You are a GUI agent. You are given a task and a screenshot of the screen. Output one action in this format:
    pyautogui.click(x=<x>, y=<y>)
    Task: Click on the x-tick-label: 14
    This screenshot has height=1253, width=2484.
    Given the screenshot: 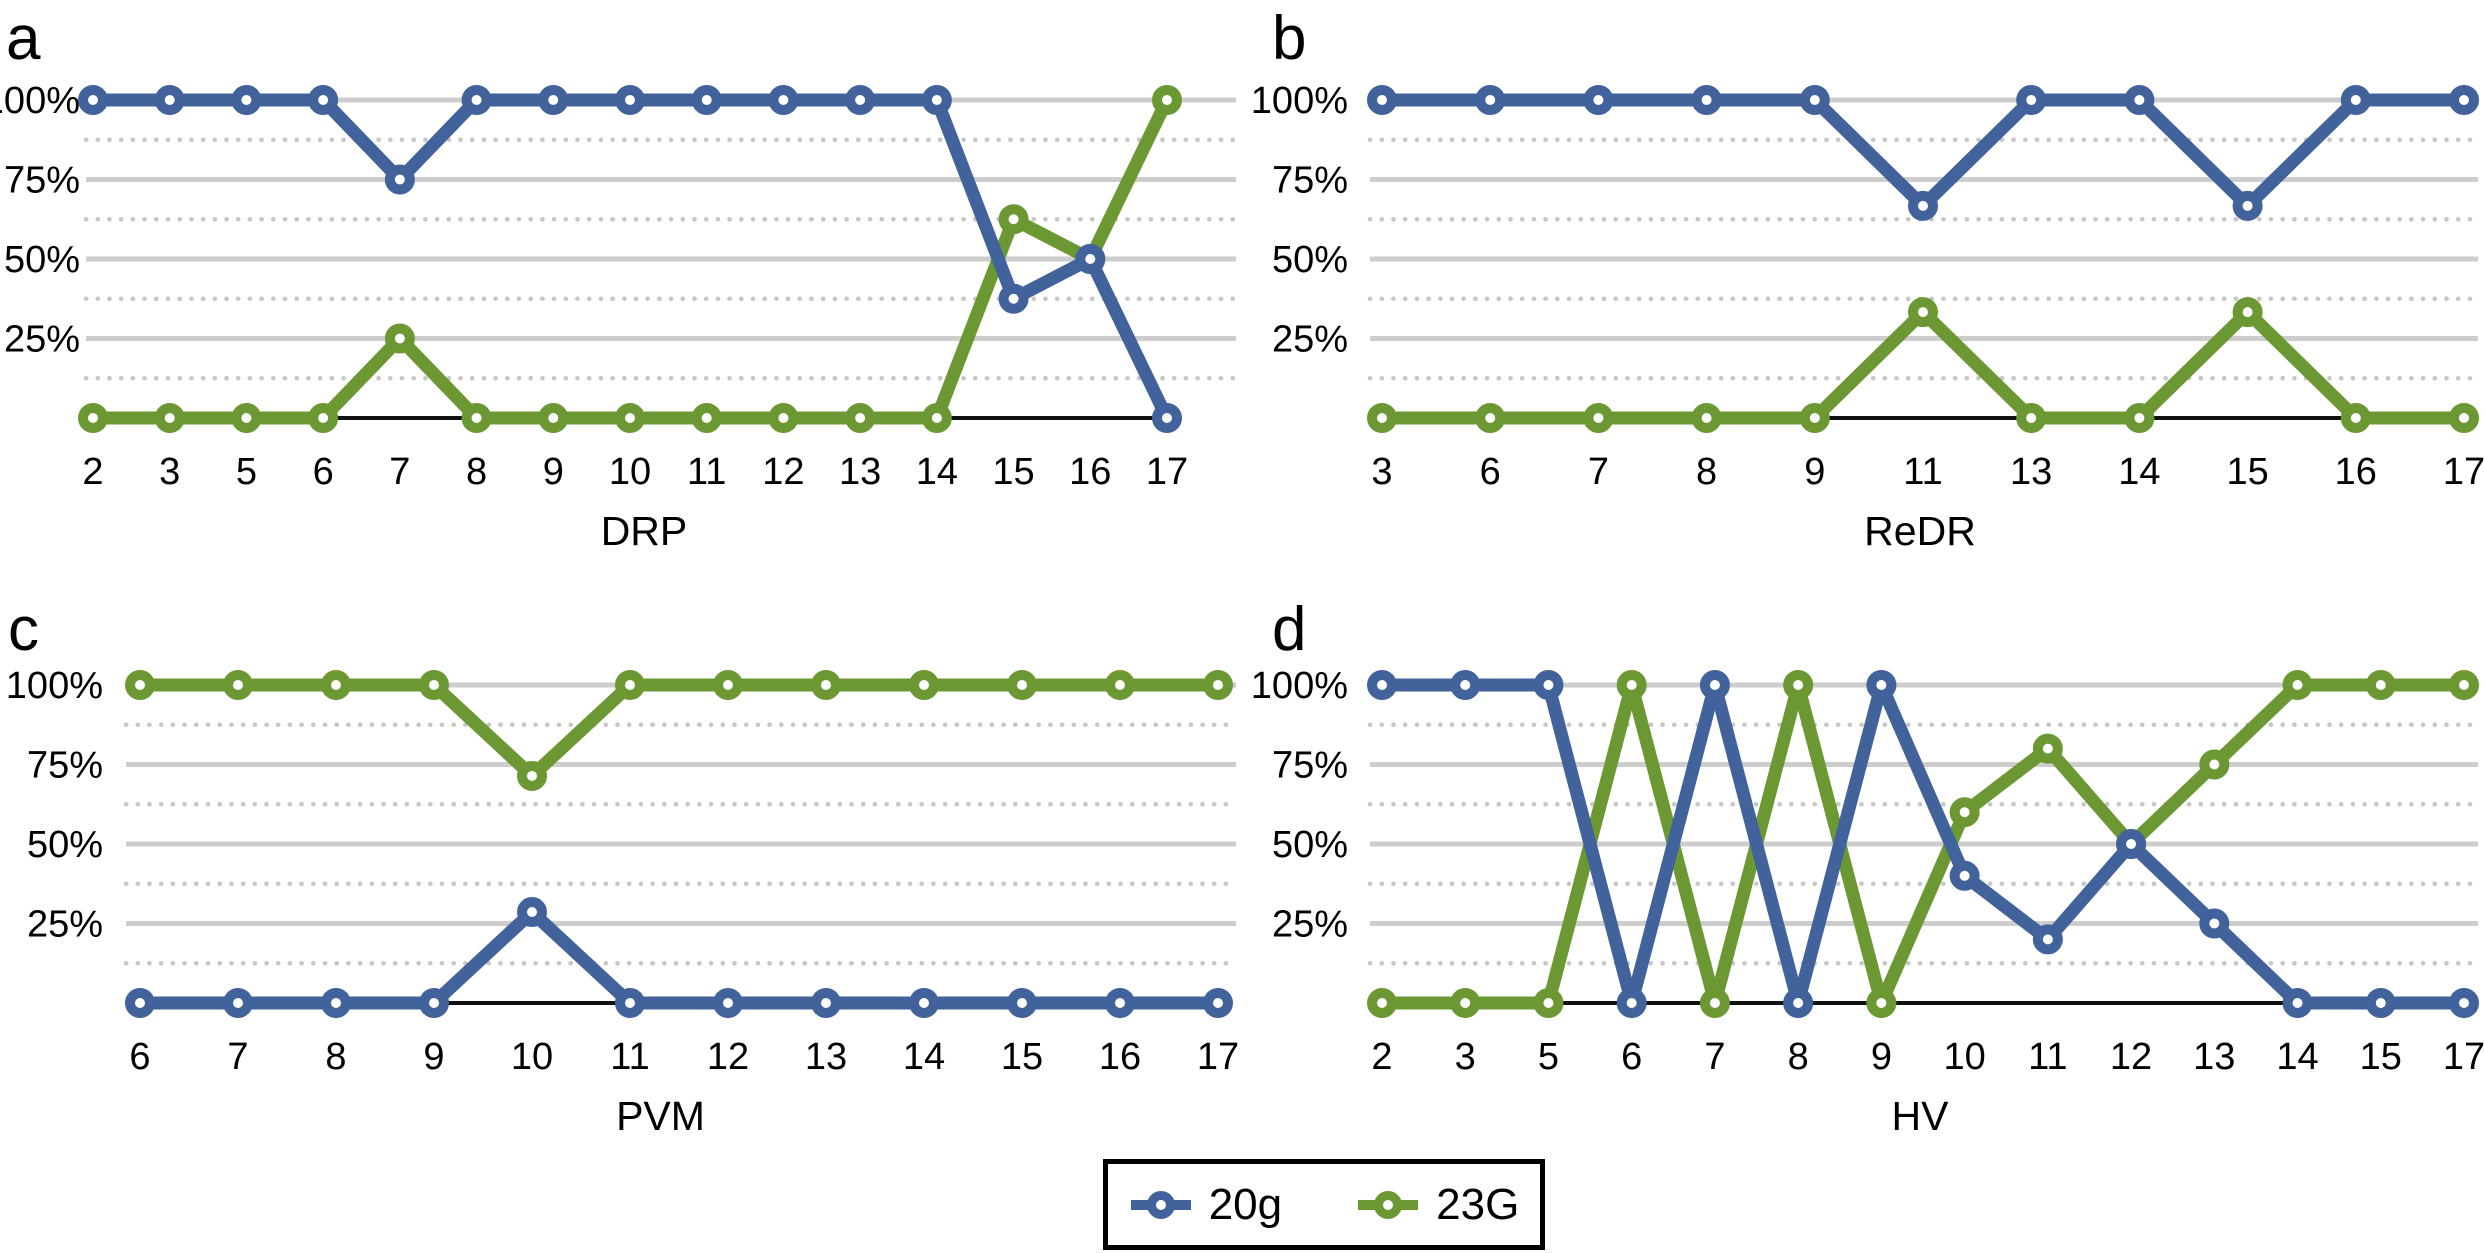 What is the action you would take?
    pyautogui.click(x=2139, y=472)
    